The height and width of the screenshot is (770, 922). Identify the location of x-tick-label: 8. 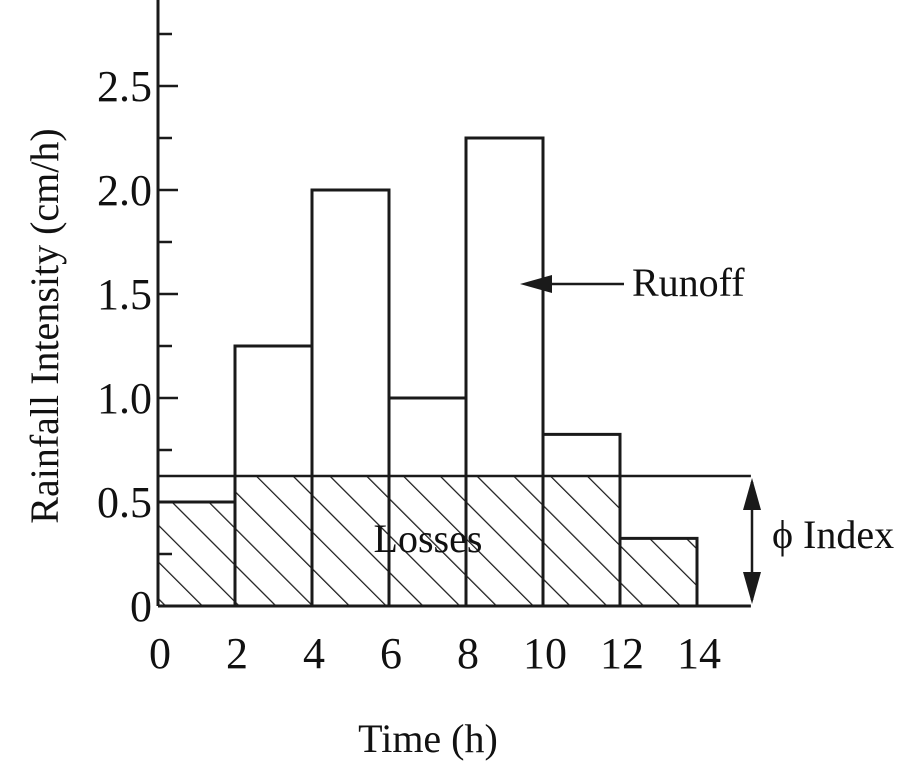
(468, 653).